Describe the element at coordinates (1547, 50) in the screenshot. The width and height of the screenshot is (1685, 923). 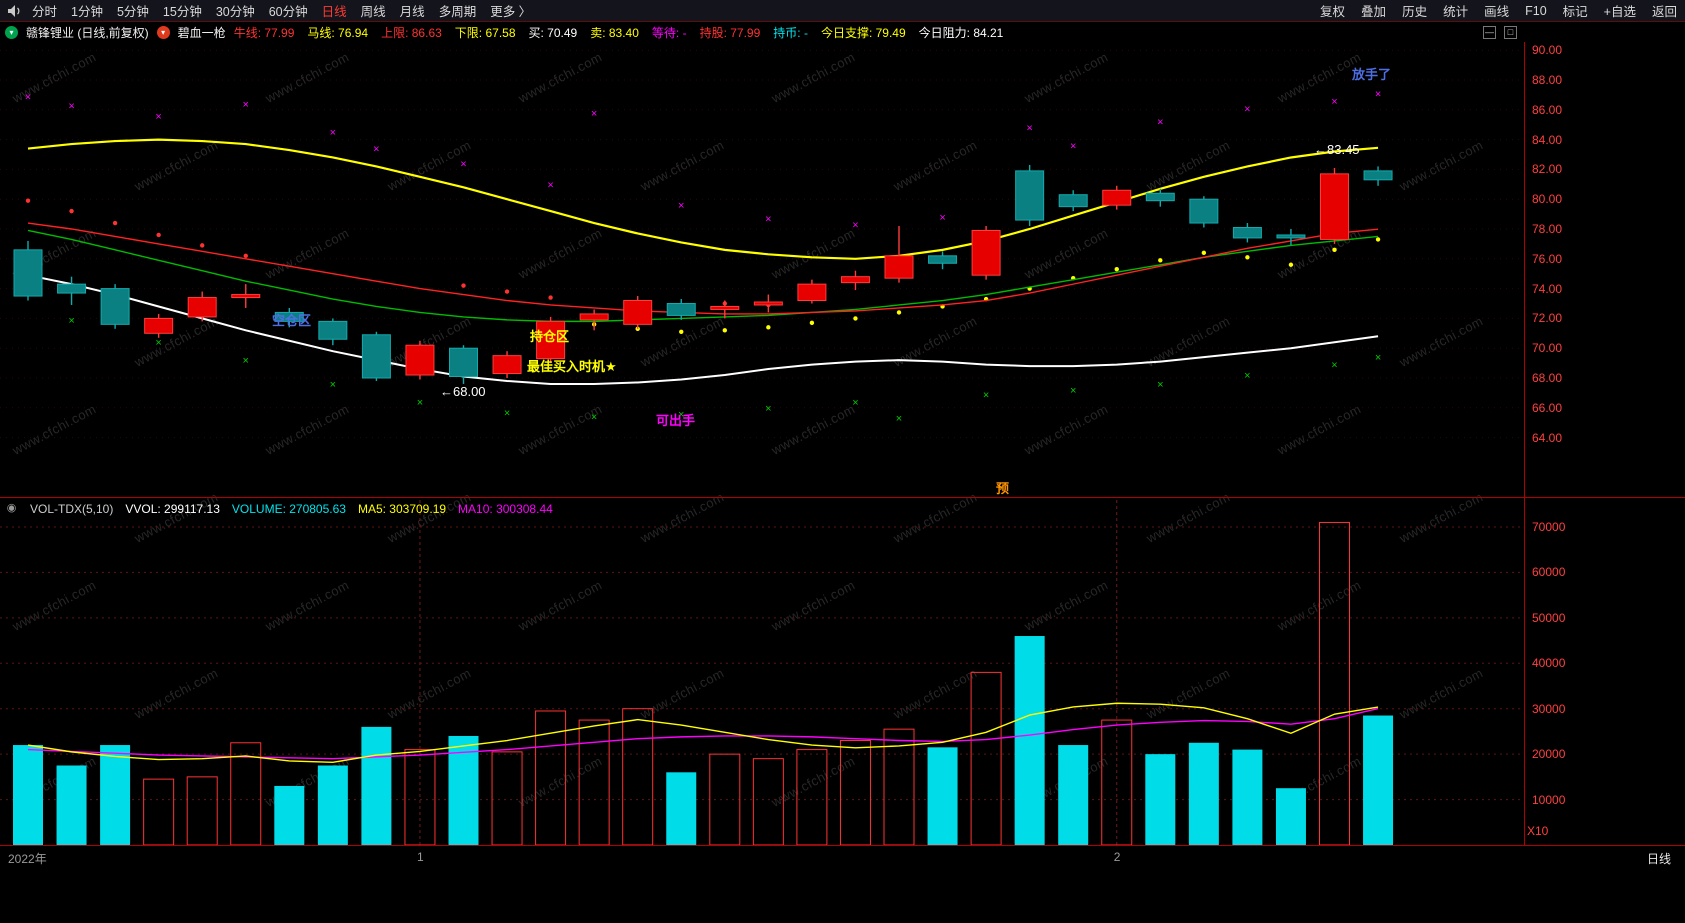
I see `price-axis-label: 90.00` at that location.